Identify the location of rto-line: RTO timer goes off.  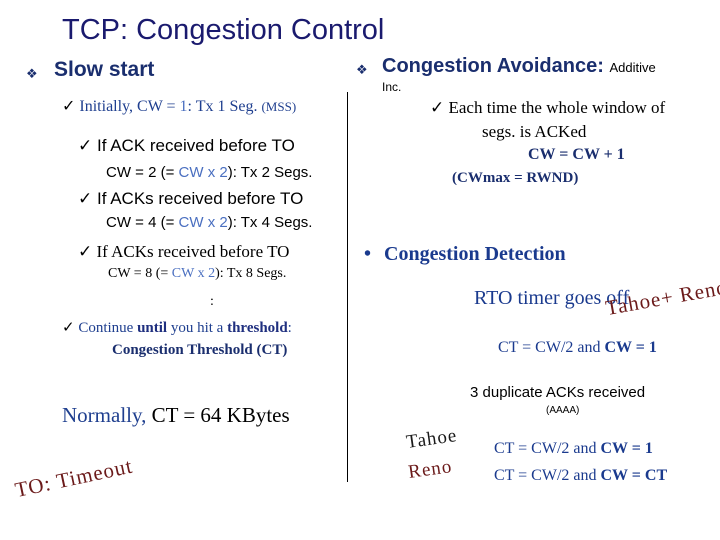
(552, 298).